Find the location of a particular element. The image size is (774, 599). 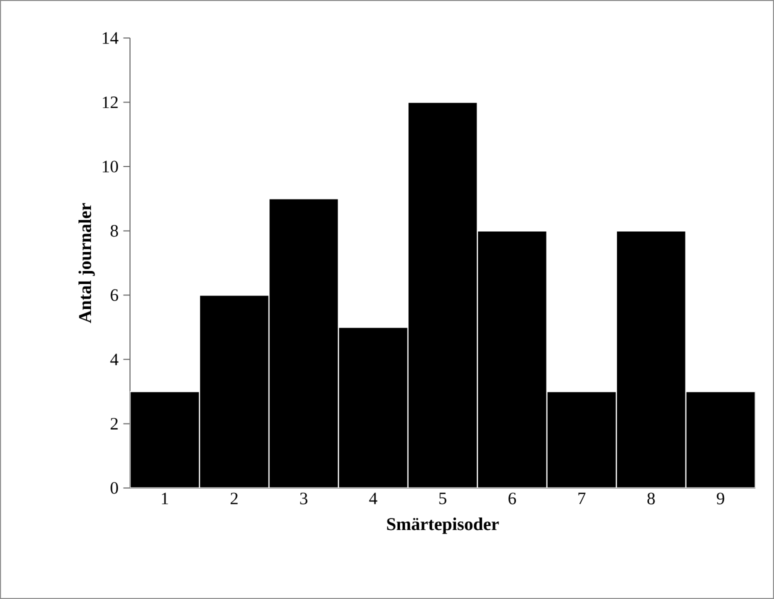

y-tick-label: 10 is located at coordinates (110, 166).